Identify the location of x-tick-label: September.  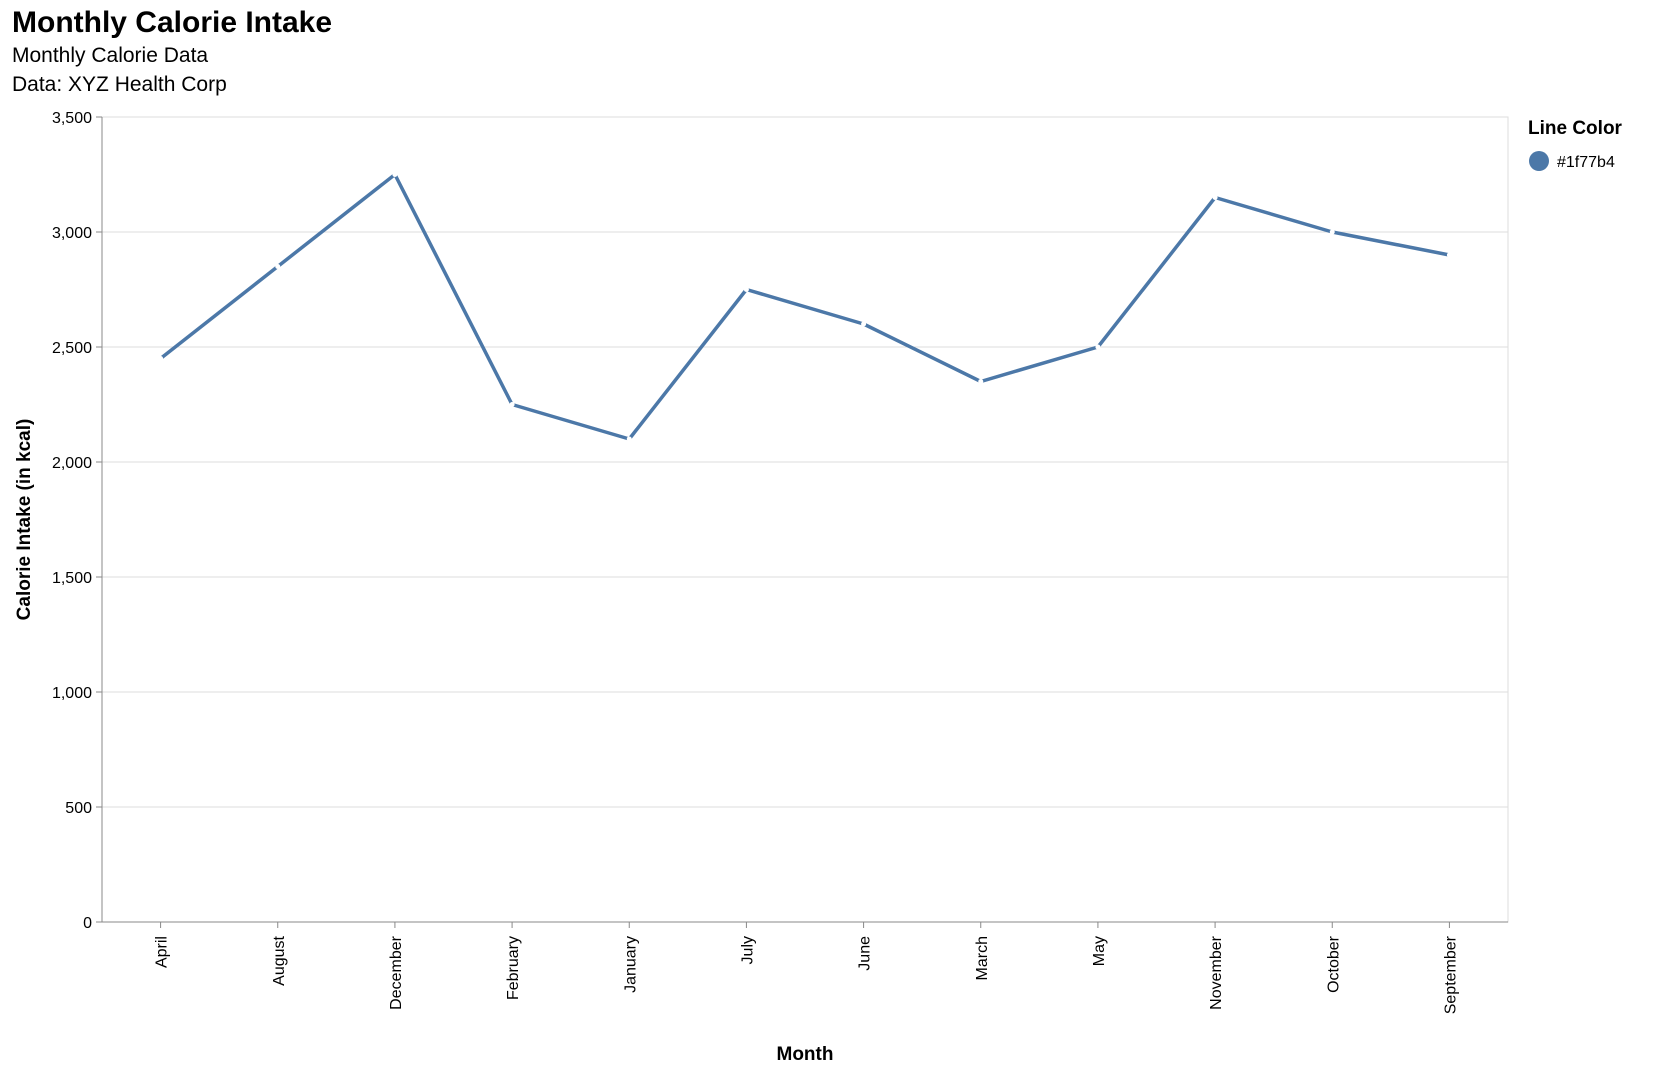
(1450, 974).